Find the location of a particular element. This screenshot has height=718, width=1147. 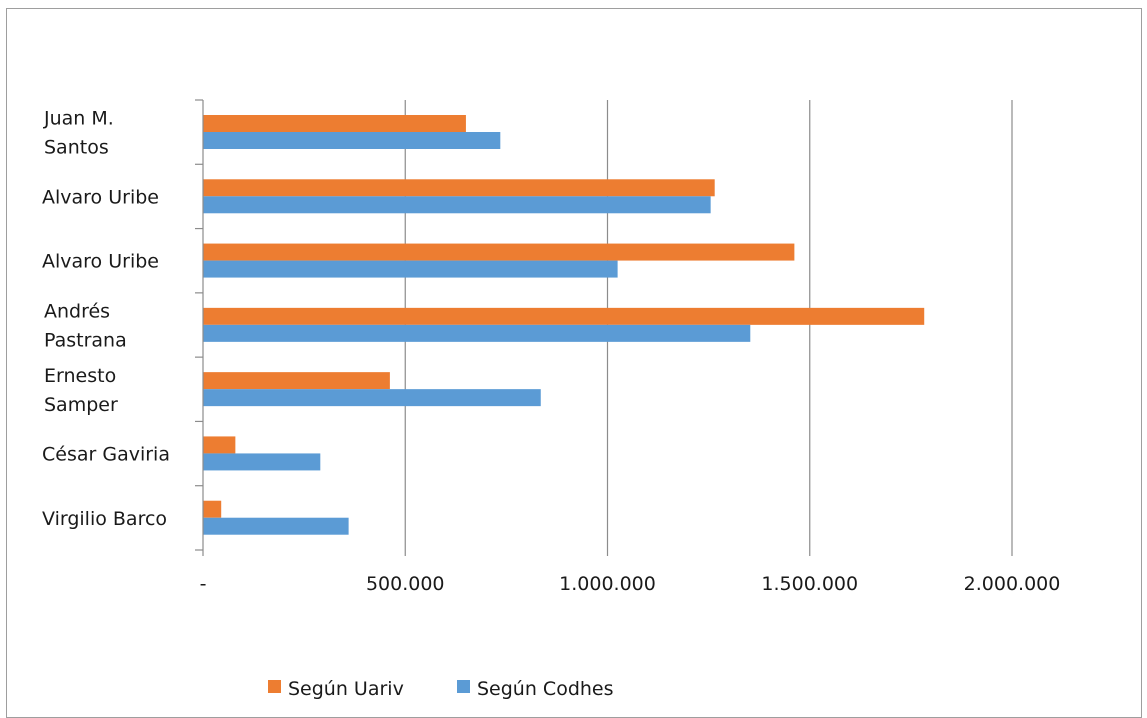

category-label-5: César Gaviria is located at coordinates (106, 455).